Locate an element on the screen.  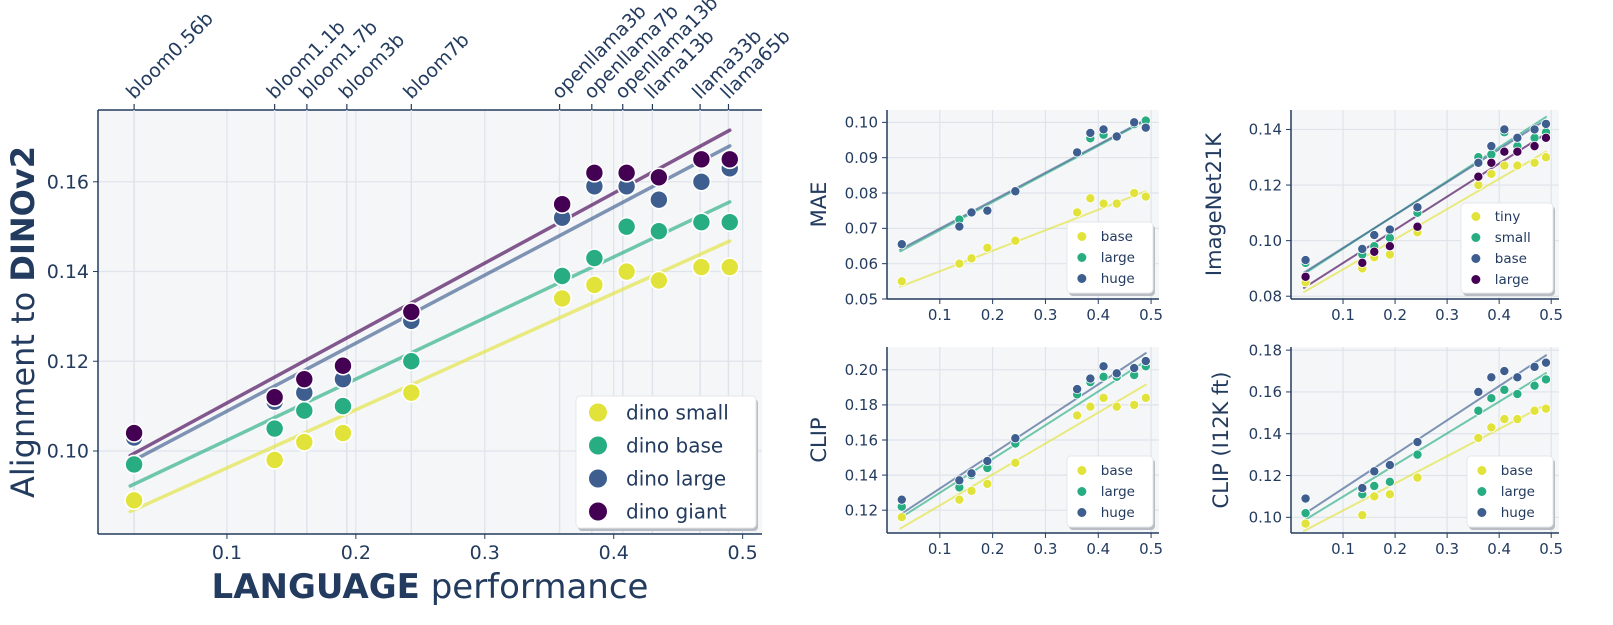
y-axis-label: ImageNet21K is located at coordinates (1214, 204).